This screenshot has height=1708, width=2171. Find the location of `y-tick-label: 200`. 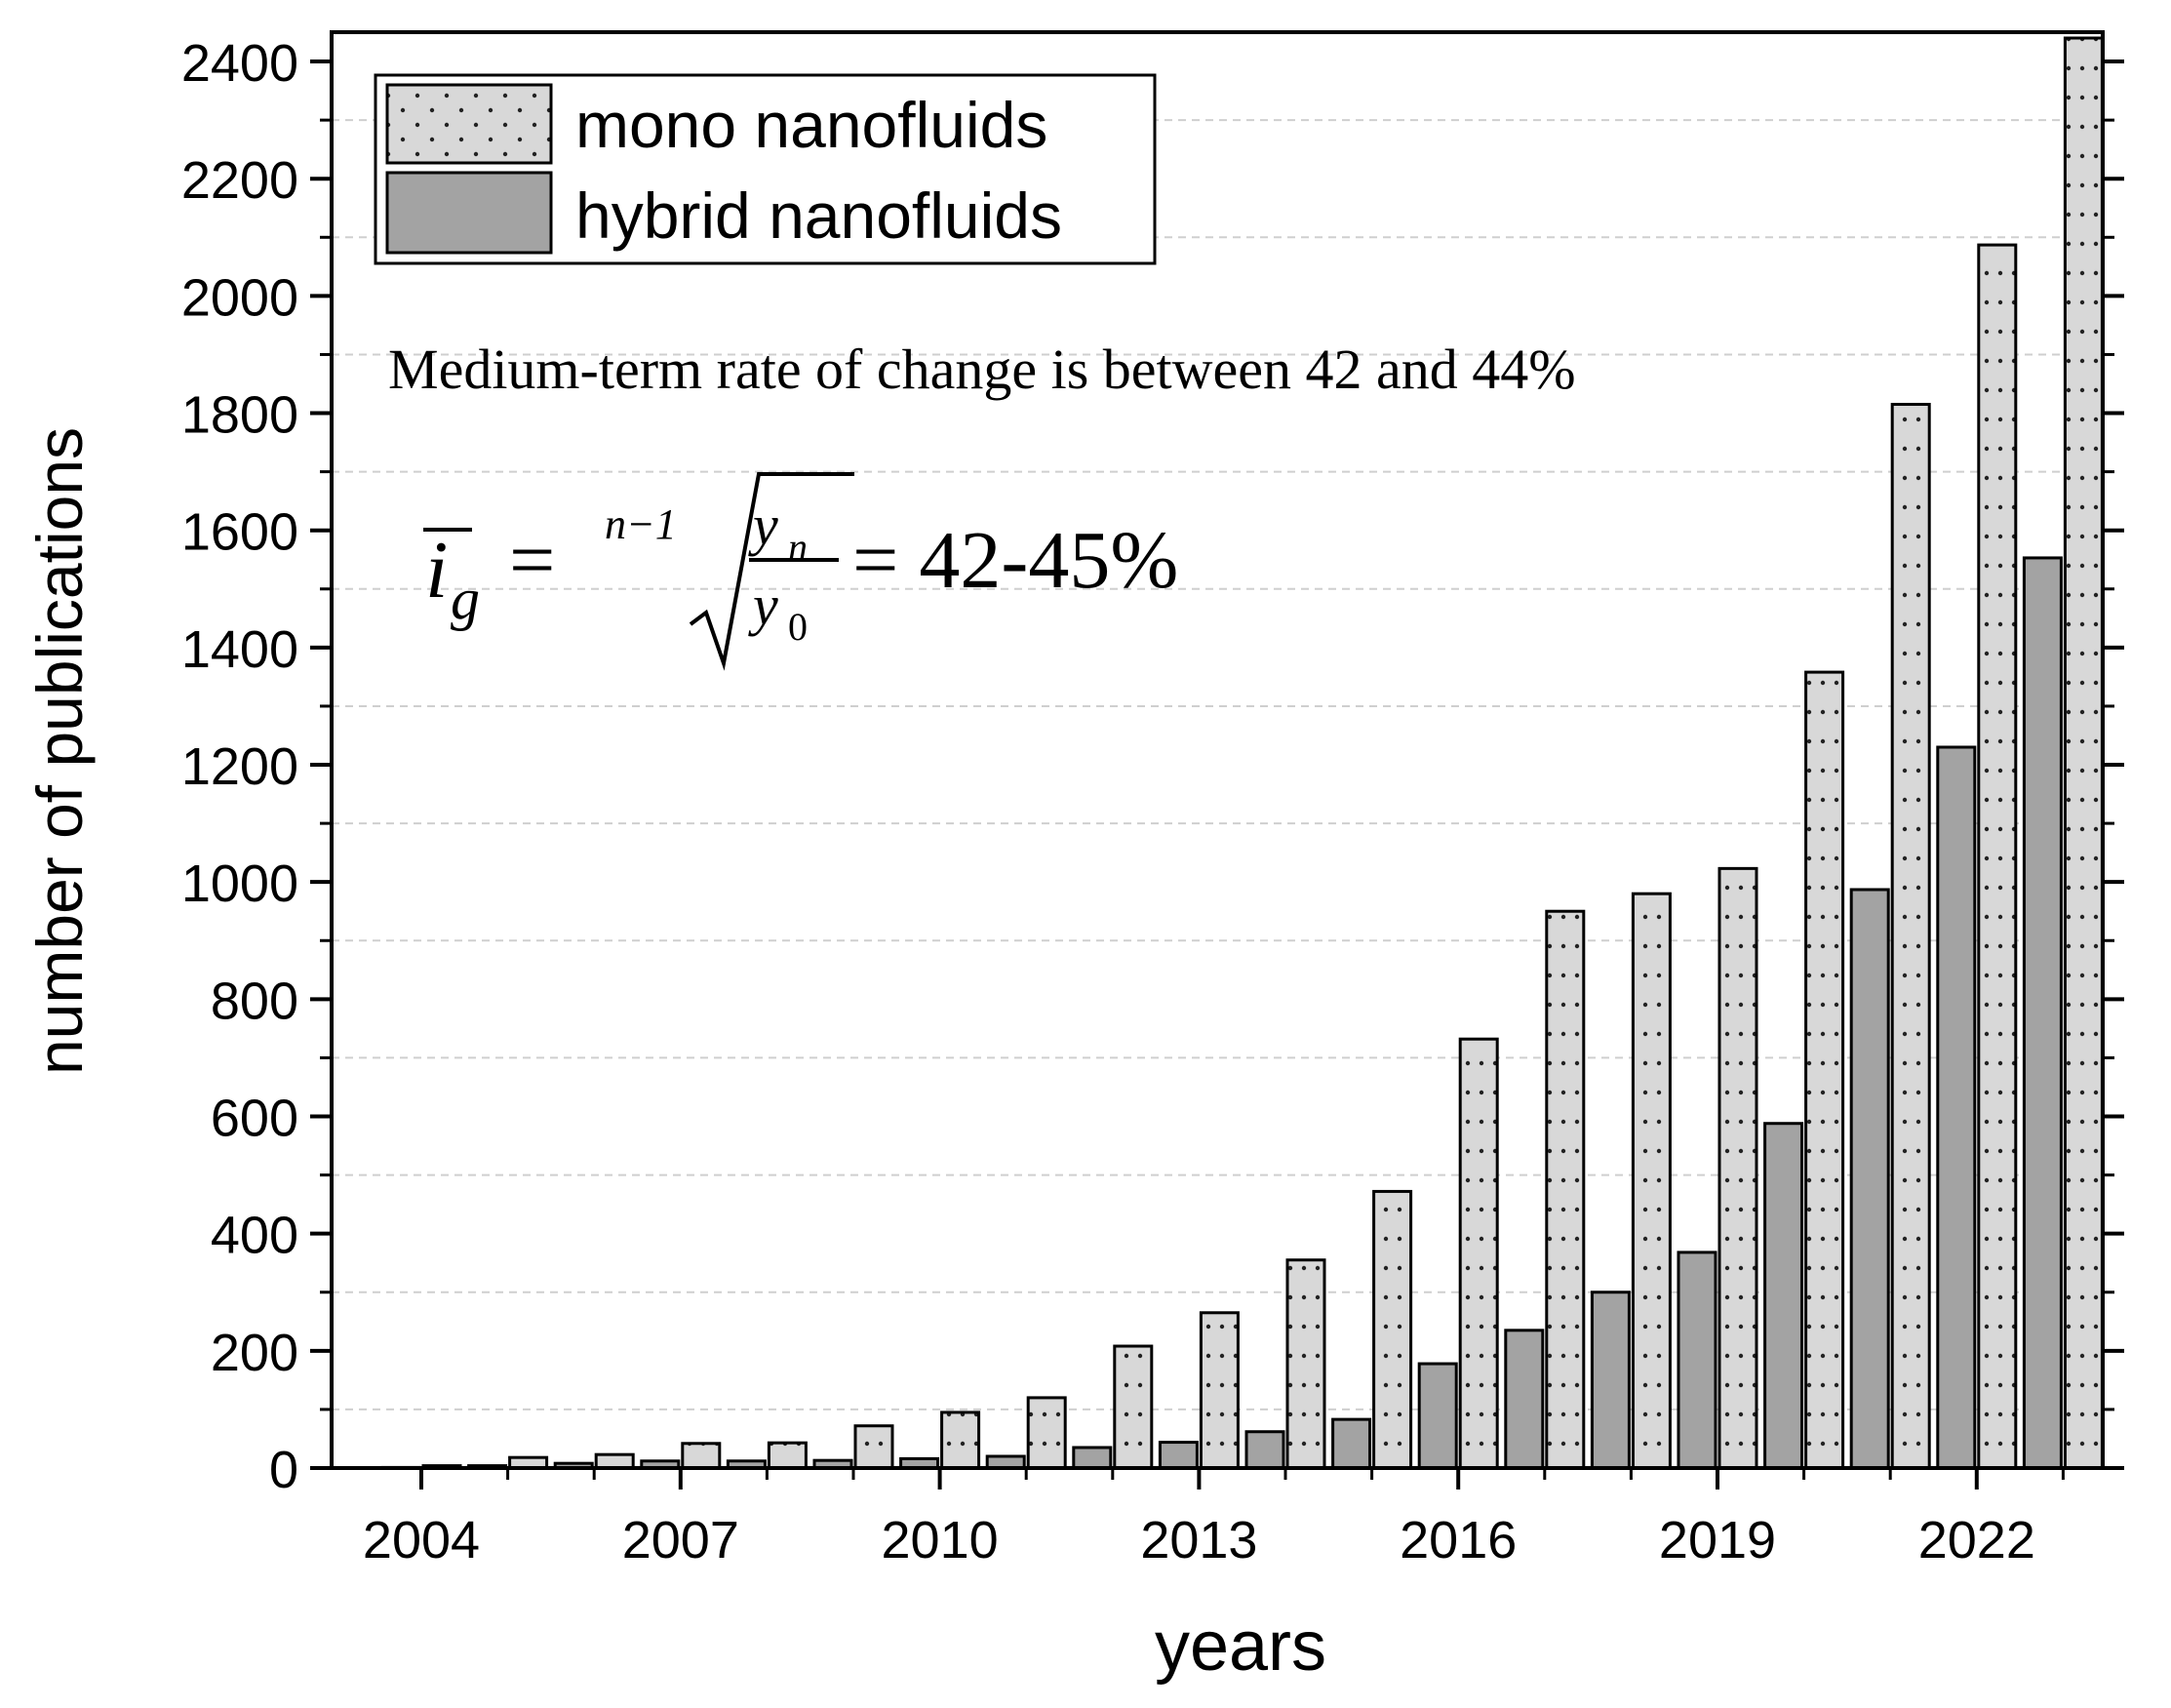

y-tick-label: 200 is located at coordinates (254, 1353).